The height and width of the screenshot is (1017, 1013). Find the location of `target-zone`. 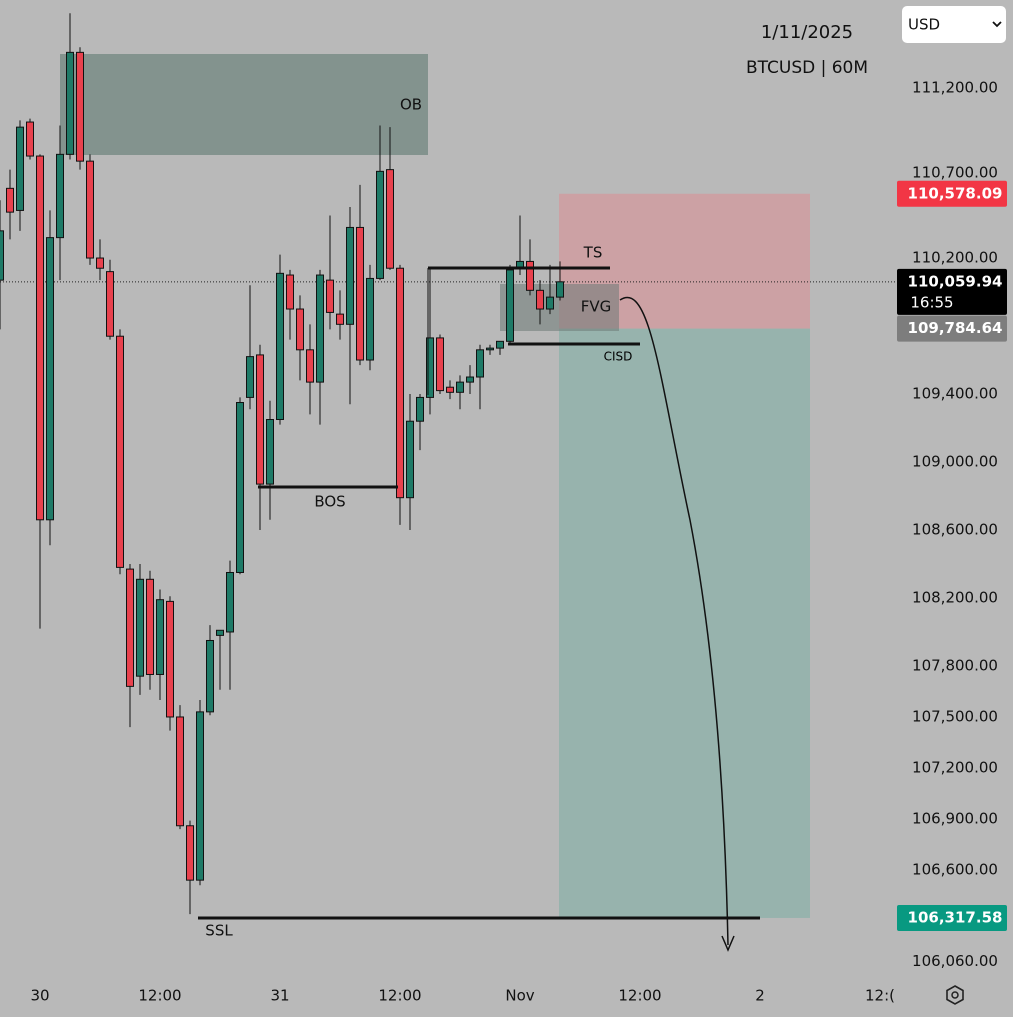

target-zone is located at coordinates (684, 623).